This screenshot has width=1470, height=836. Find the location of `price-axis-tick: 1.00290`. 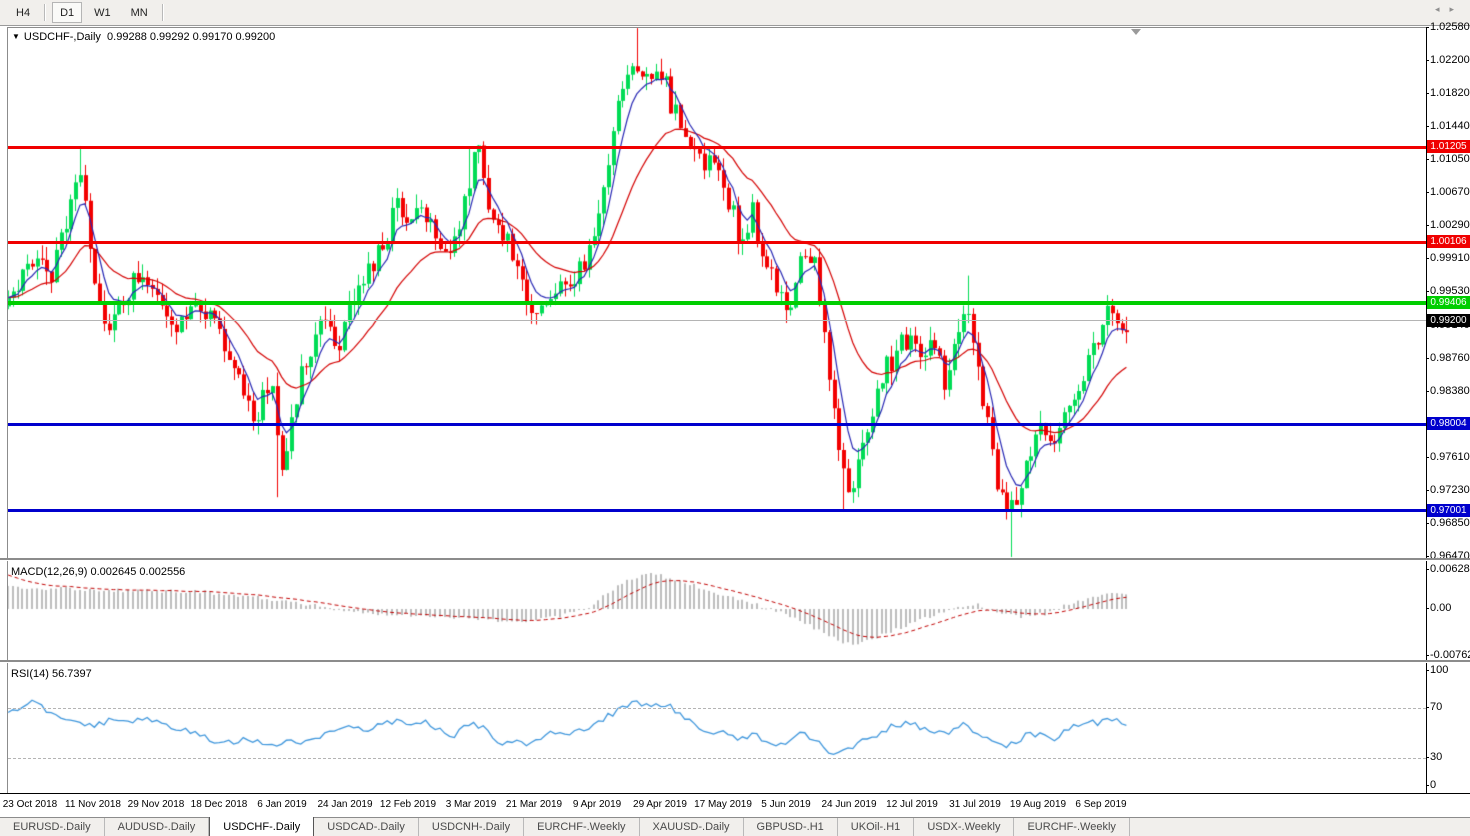

price-axis-tick: 1.00290 is located at coordinates (1448, 225).